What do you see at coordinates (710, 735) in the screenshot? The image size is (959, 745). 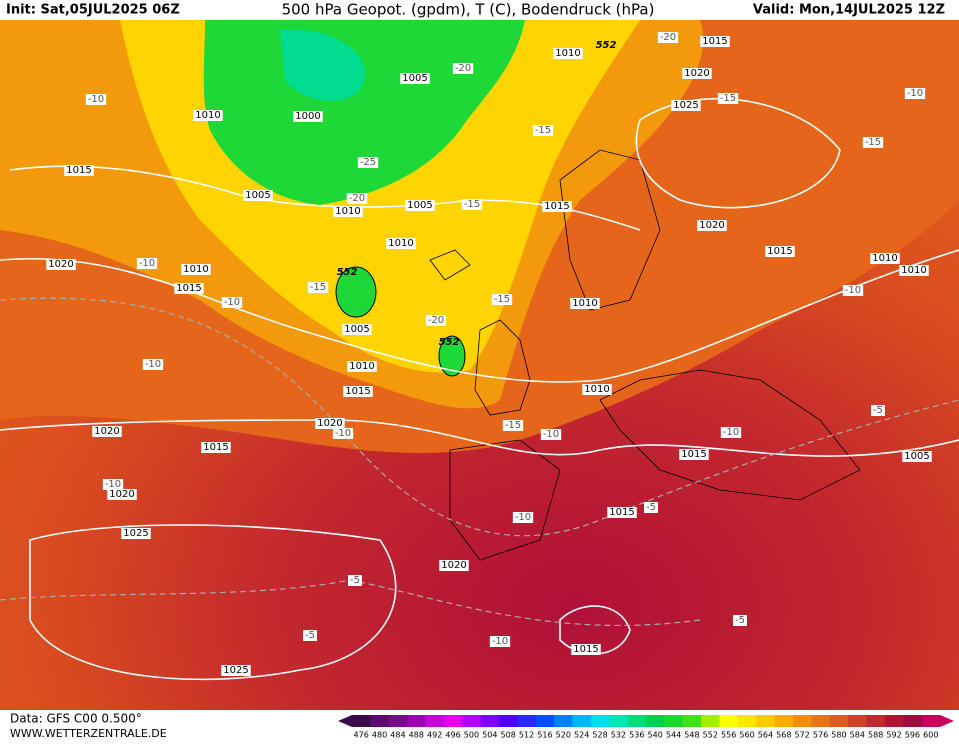 I see `colorbar-label: 552` at bounding box center [710, 735].